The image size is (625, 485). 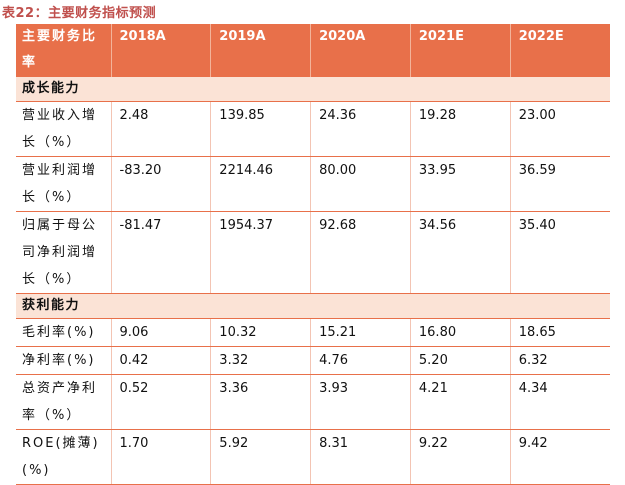 I want to click on cell-2018a: -81.47, so click(x=161, y=252).